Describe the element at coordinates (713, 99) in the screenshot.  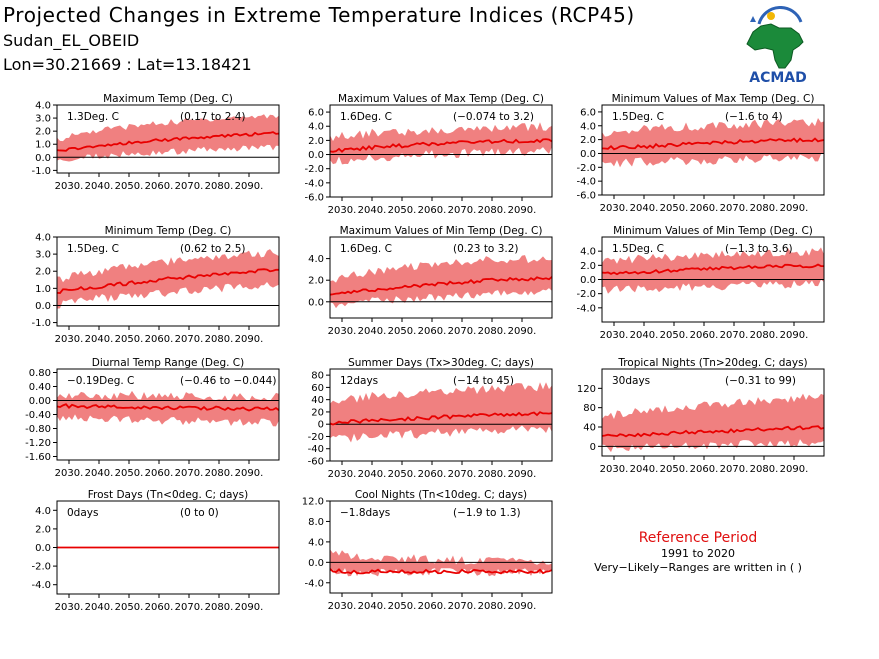
I see `panel-title: Minimum Values of Max Temp (Deg. C)` at that location.